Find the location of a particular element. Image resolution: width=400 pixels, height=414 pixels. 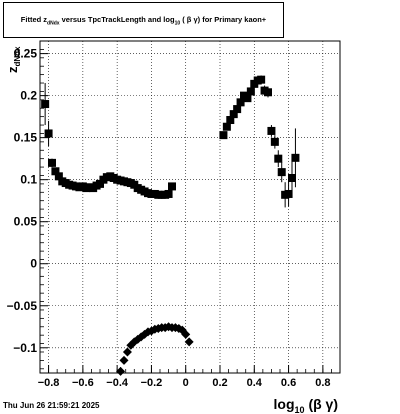

x-tick-label: −0.2 is located at coordinates (152, 383).